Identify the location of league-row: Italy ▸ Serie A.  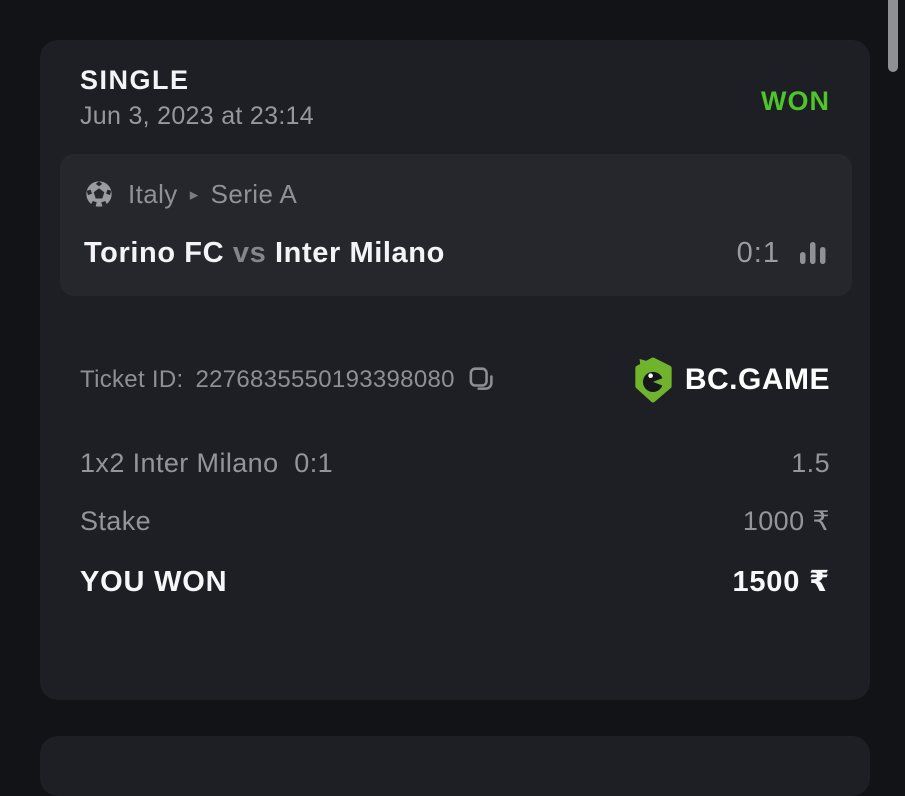
(456, 194).